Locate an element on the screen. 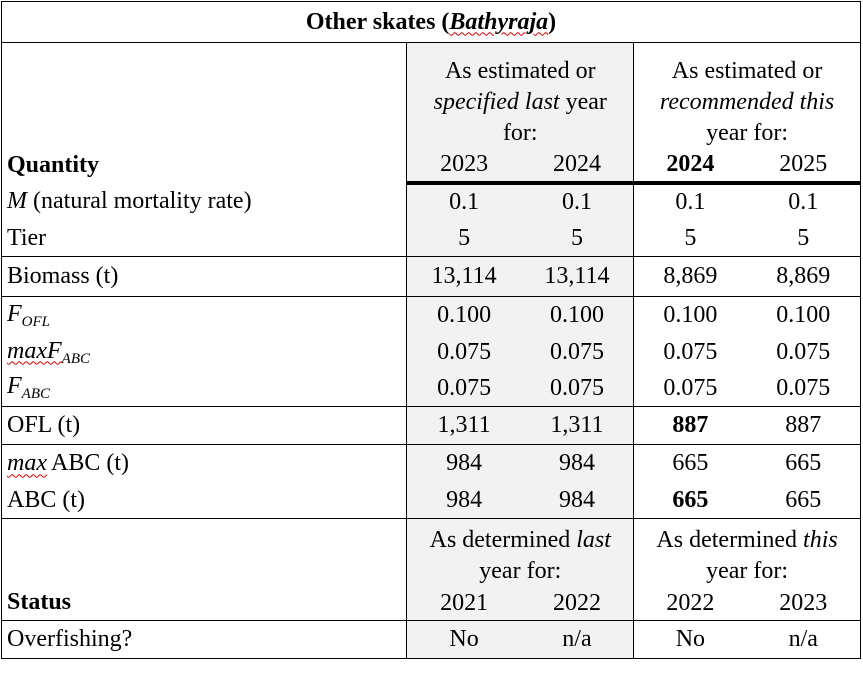 The image size is (863, 677). title-row: Other skates (Bathyraja) is located at coordinates (431, 22).